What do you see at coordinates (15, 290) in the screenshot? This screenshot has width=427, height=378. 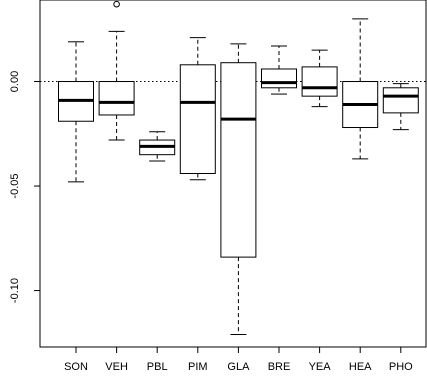 I see `y-tick-label: -0.10` at bounding box center [15, 290].